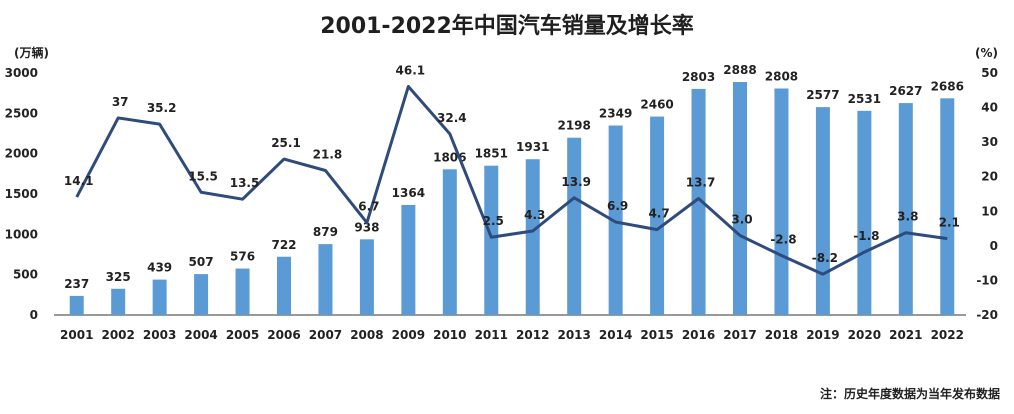  Describe the element at coordinates (532, 237) in the screenshot. I see `bar-2012` at that location.